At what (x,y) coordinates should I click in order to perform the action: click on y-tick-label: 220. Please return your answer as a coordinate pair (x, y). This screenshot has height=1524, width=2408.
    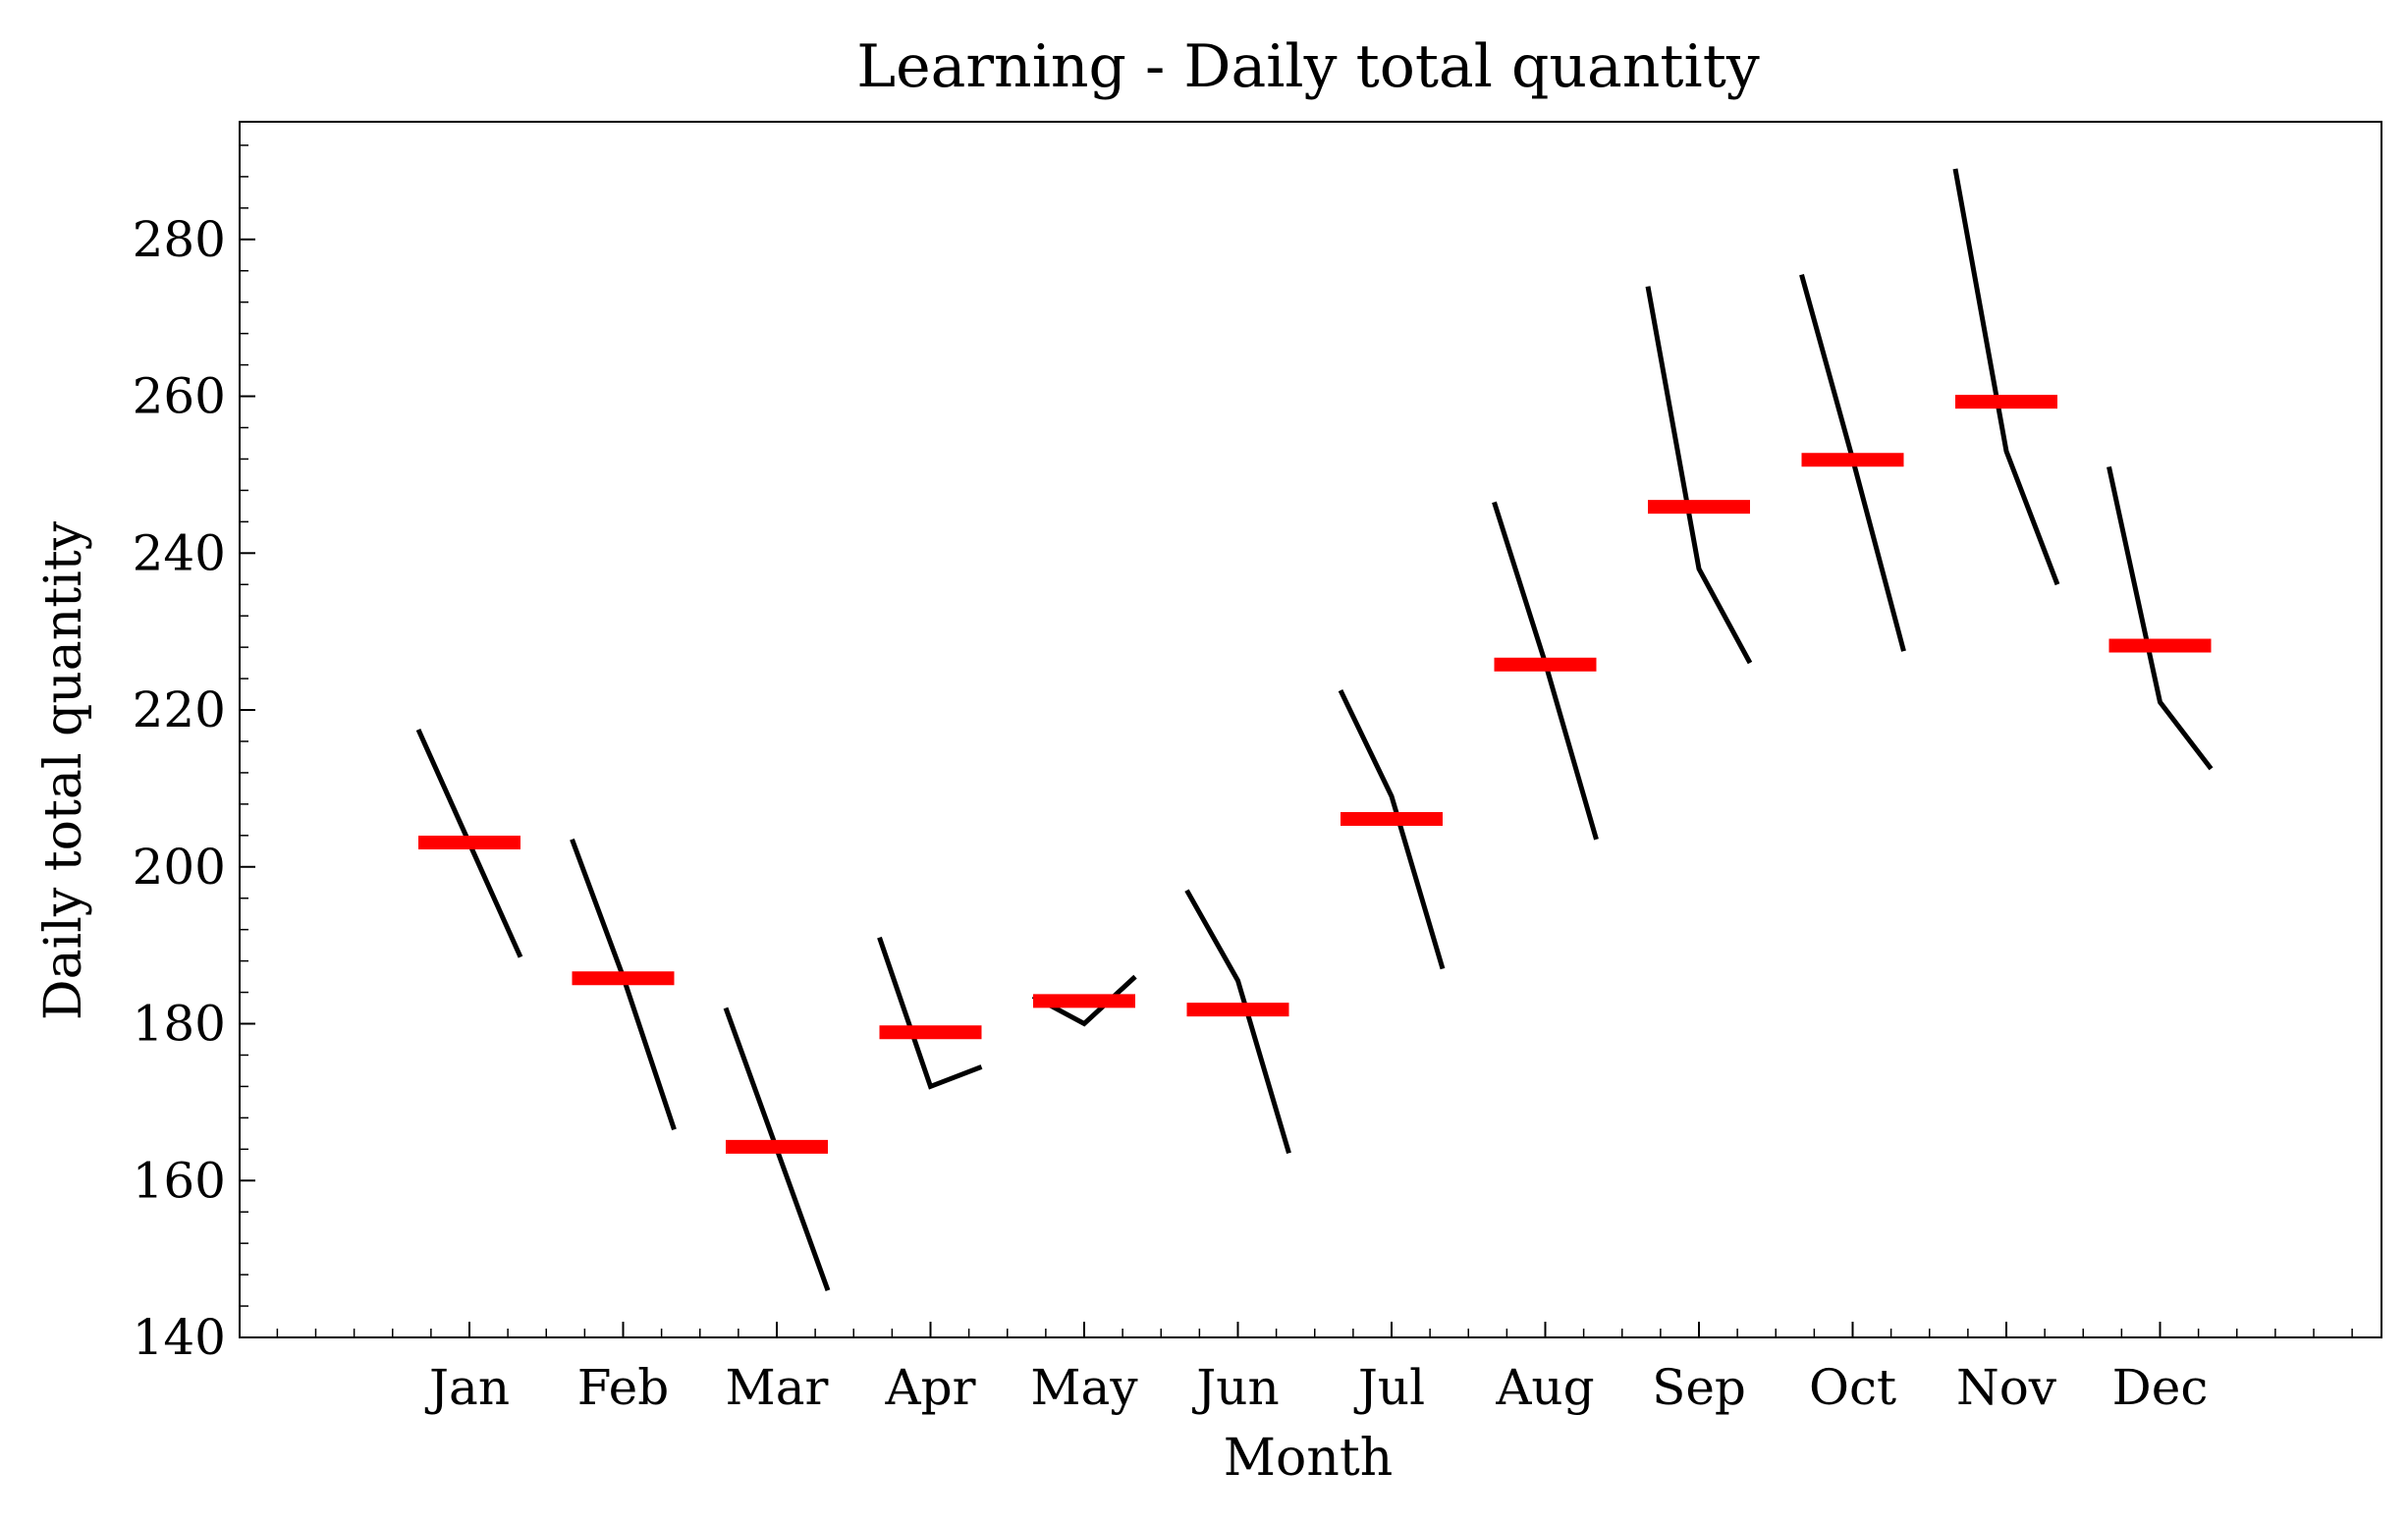
    Looking at the image, I should click on (180, 709).